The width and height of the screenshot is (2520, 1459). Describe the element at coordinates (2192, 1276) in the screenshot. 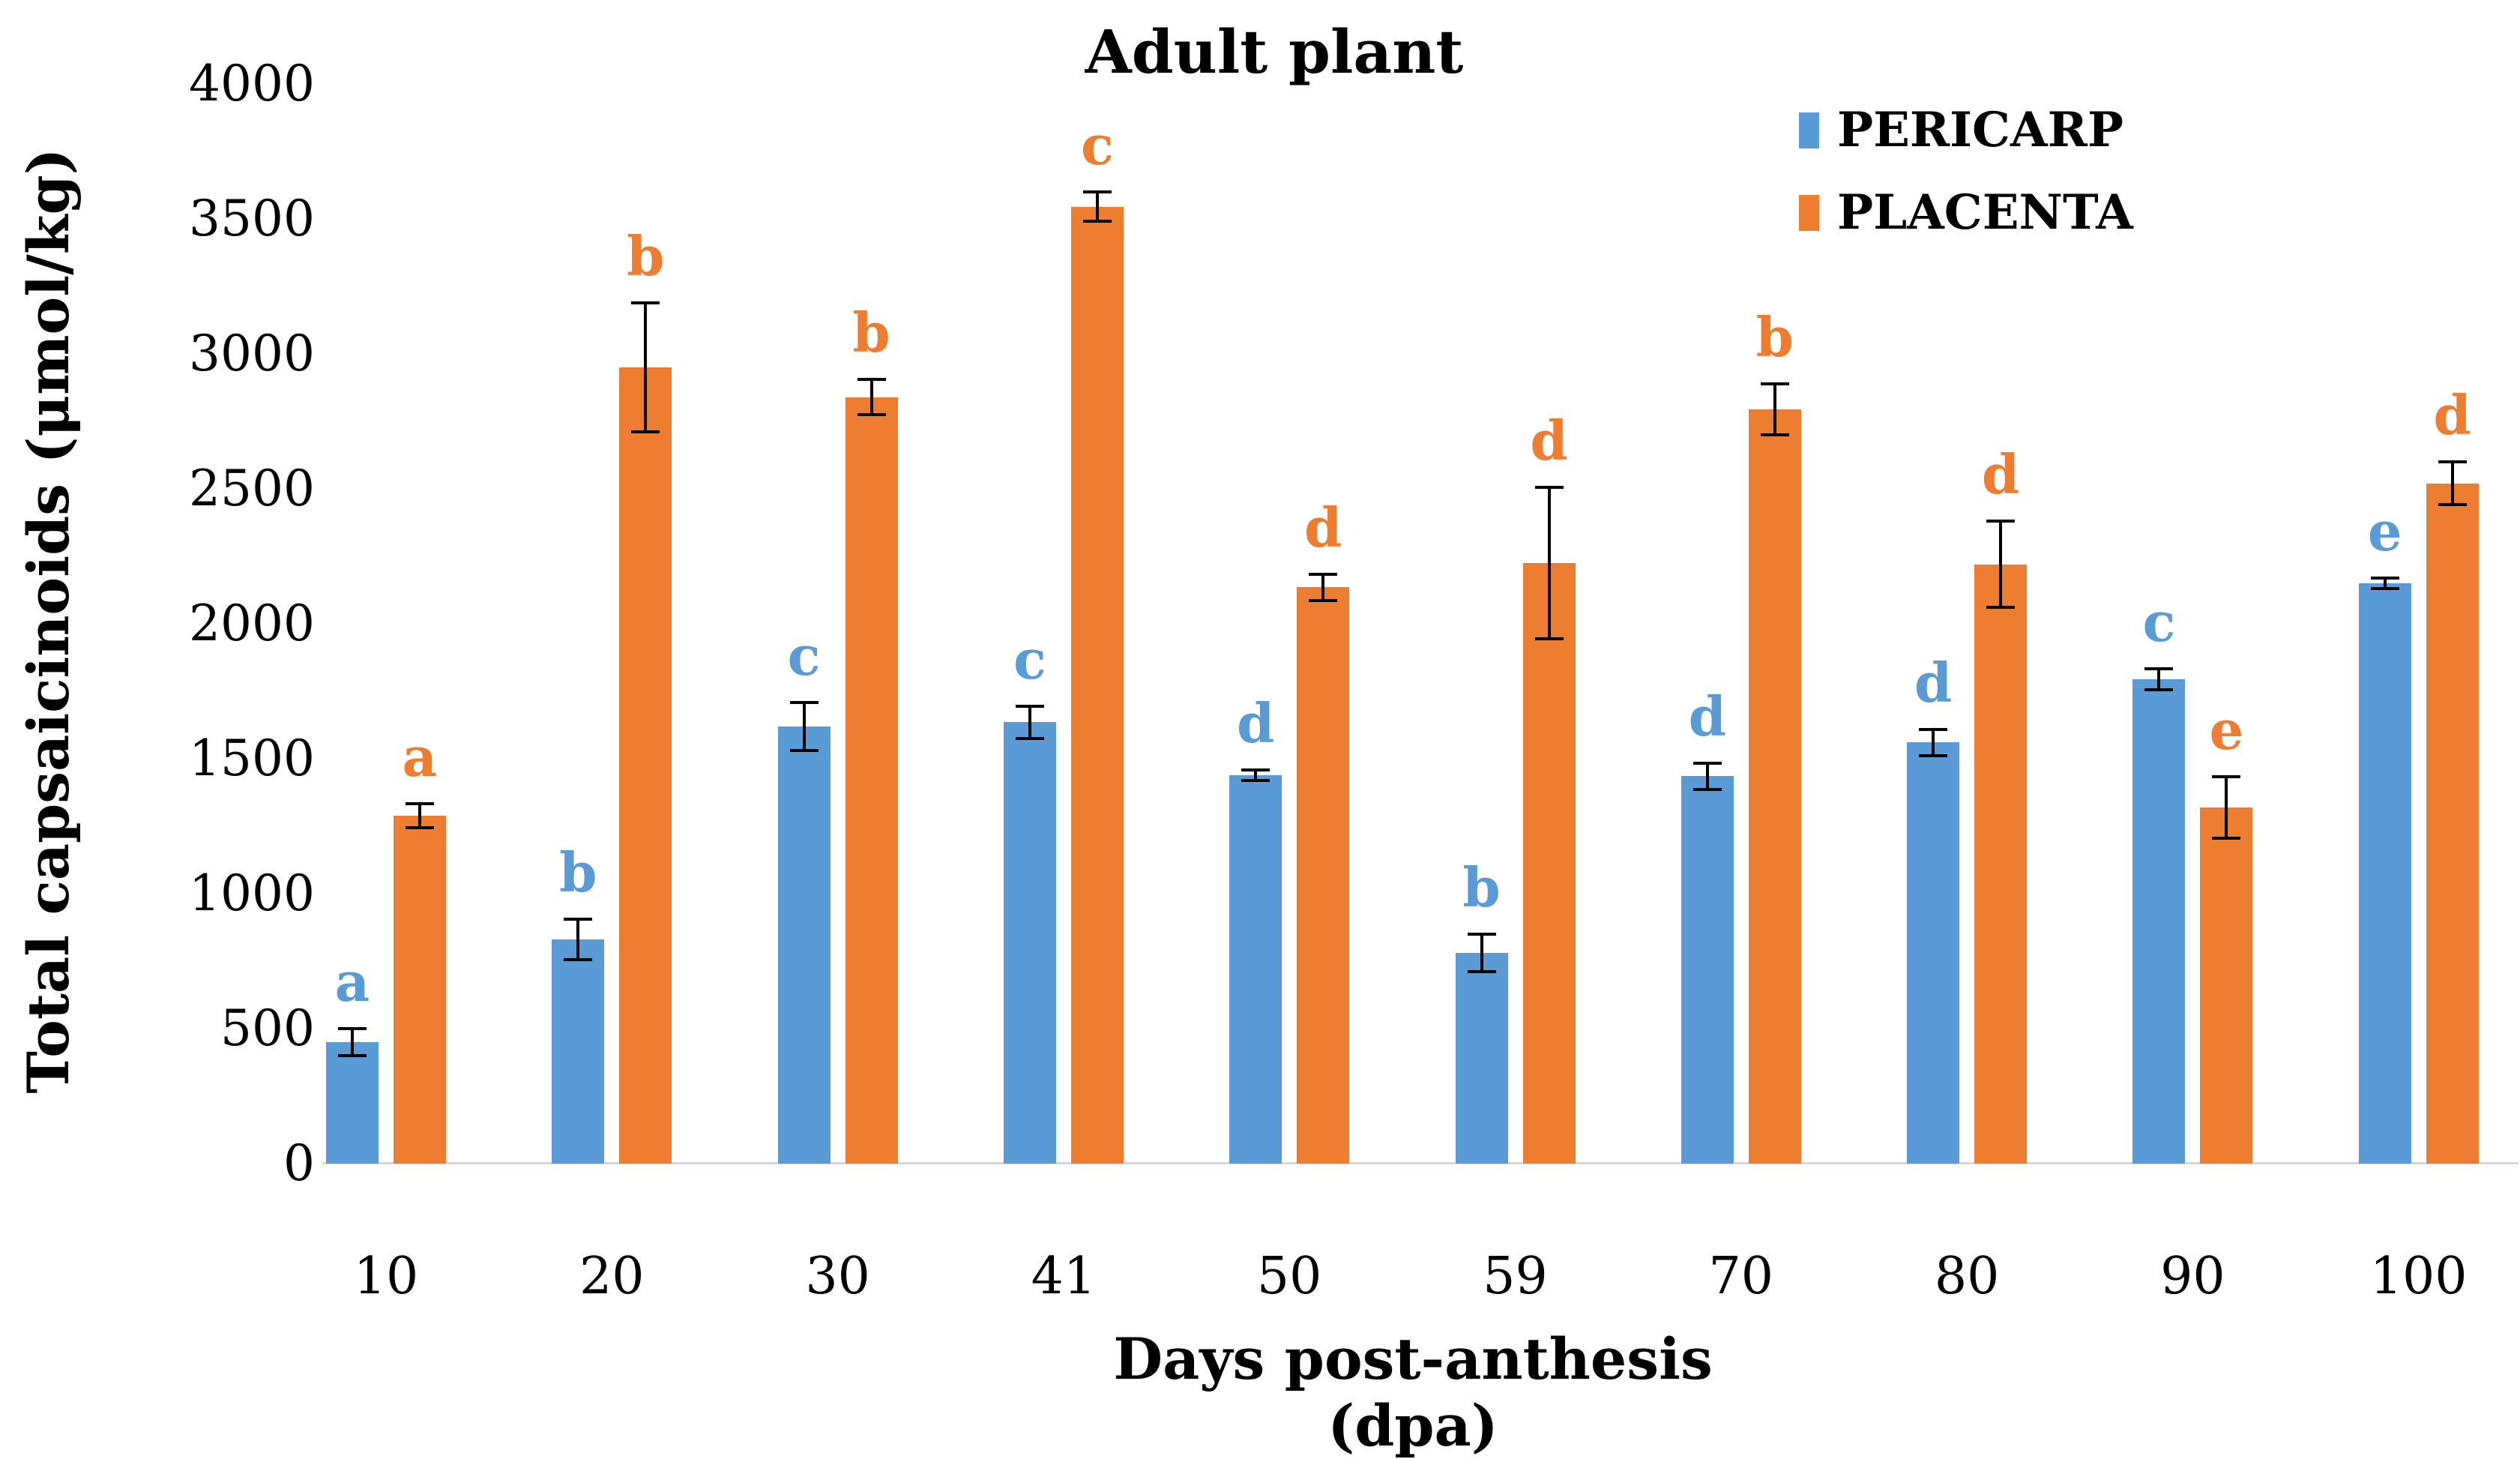

I see `x-tick-label: 90` at that location.